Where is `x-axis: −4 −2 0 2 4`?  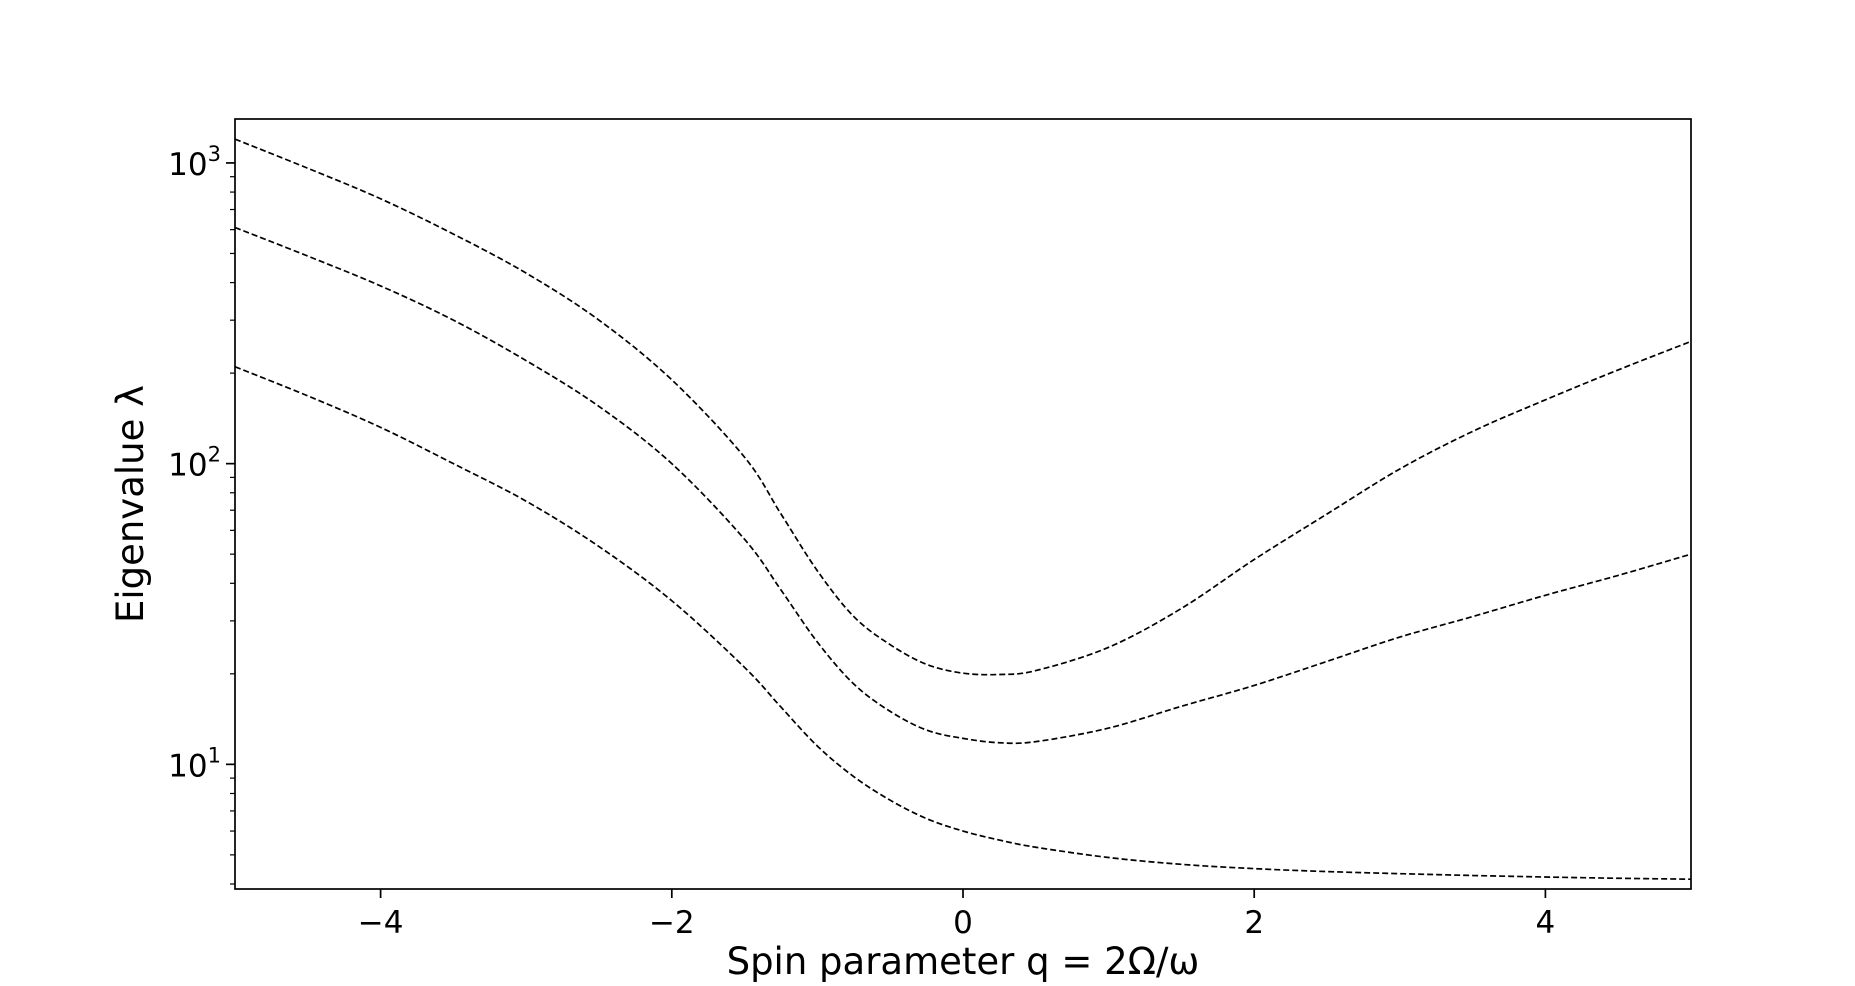 x-axis: −4 −2 0 2 4 is located at coordinates (957, 915).